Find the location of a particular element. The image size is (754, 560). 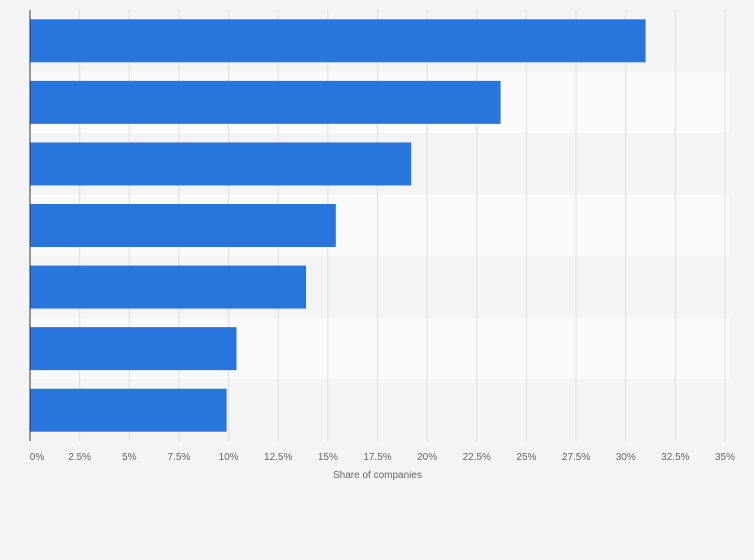

x-tick-label: 5% is located at coordinates (129, 457).